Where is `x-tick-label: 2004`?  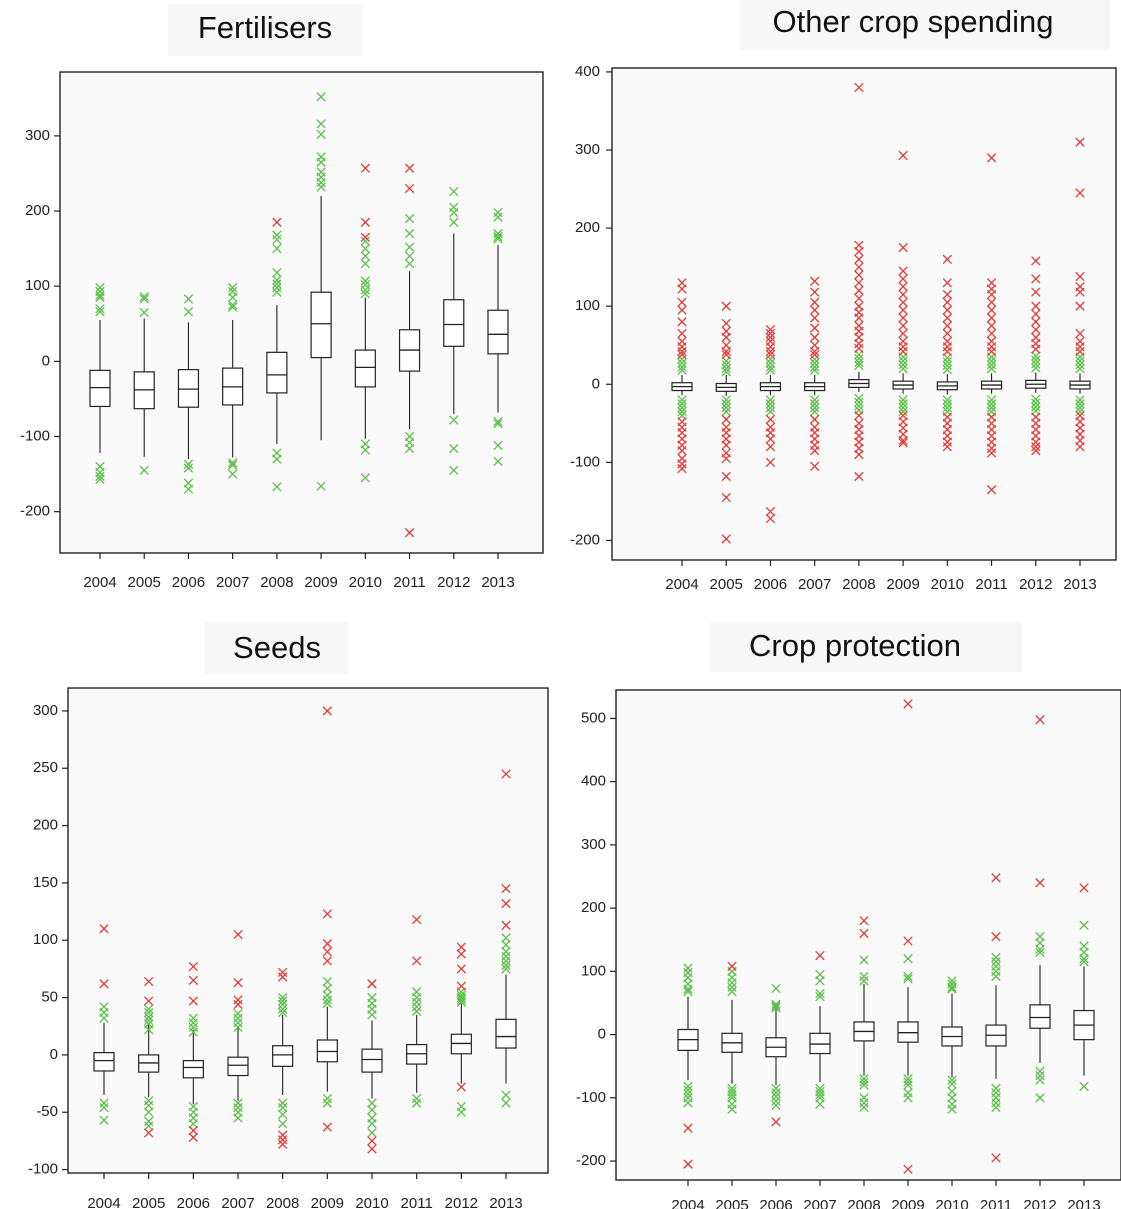
x-tick-label: 2004 is located at coordinates (99, 582).